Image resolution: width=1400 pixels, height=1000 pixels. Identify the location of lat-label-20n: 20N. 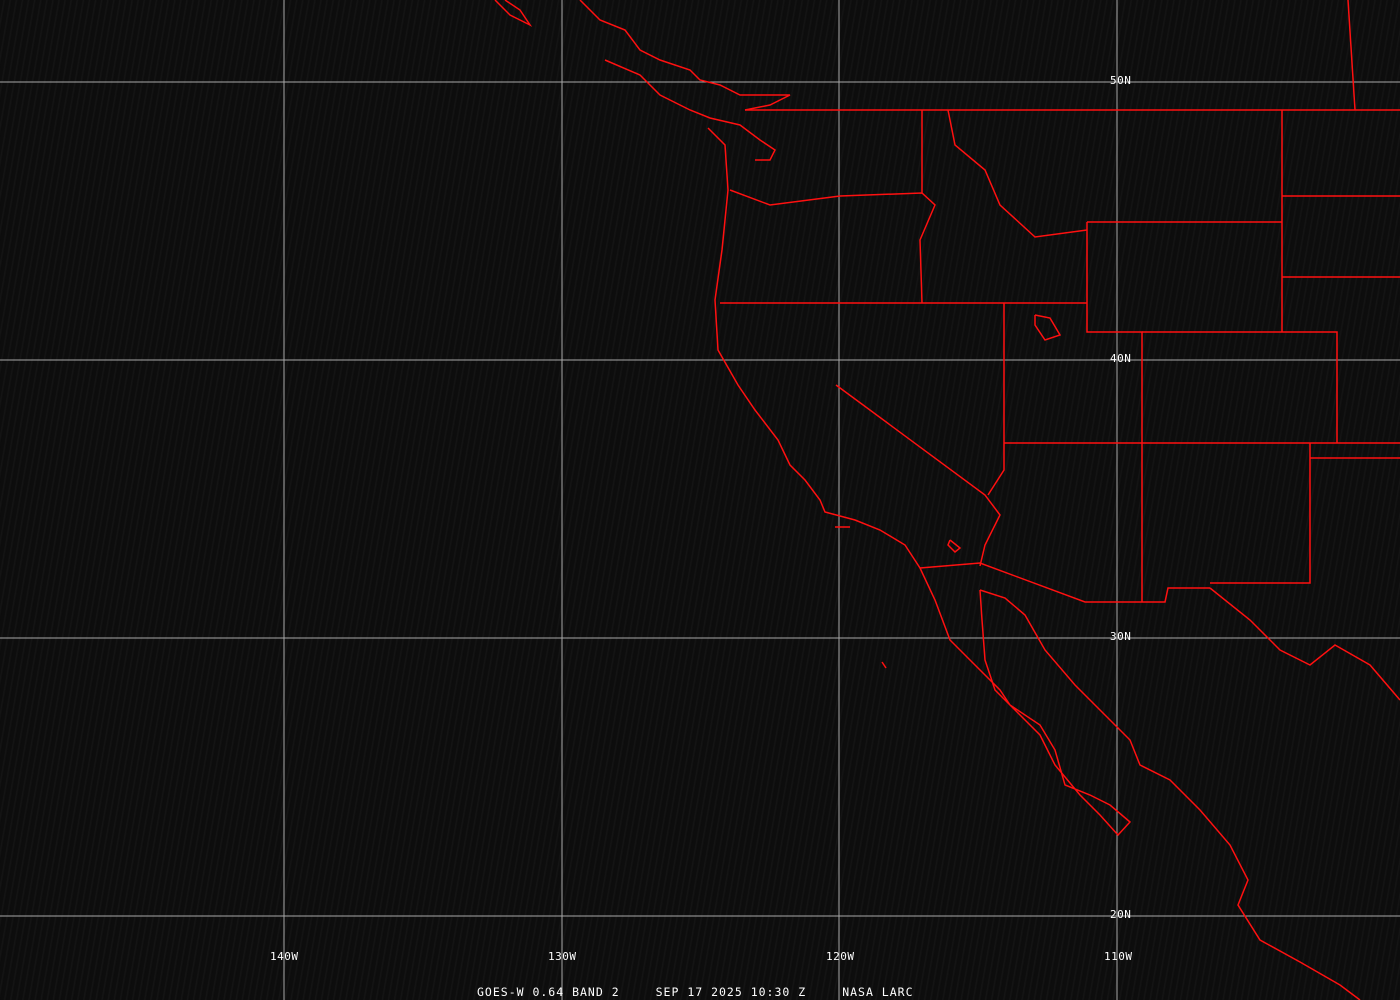
(1121, 914).